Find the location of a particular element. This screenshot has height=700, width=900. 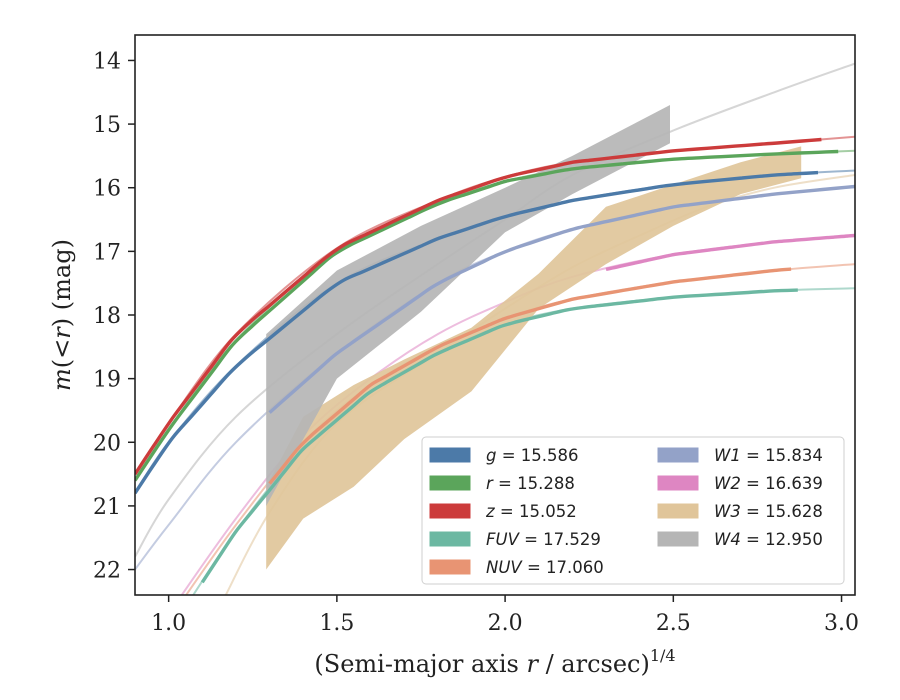

legend-label: W4 = 12.950 is located at coordinates (768, 539).